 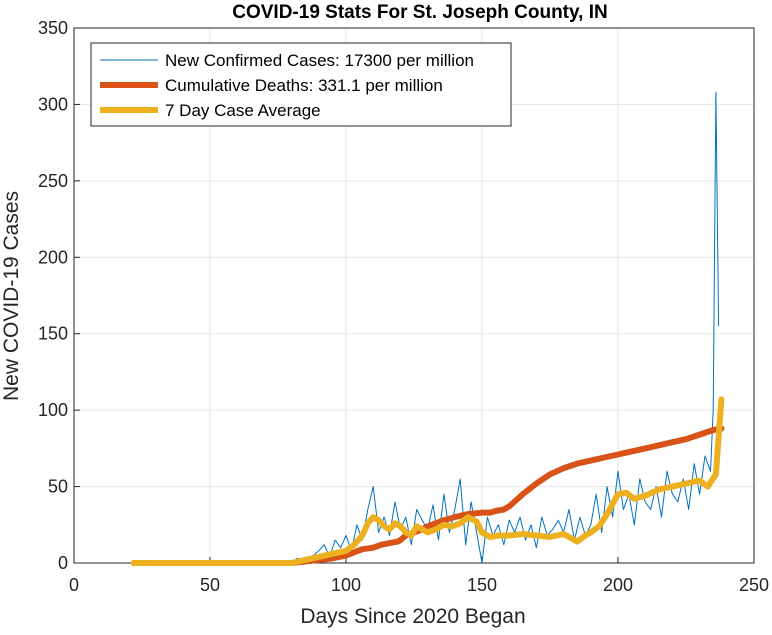 I want to click on legend-label-1: New Confirmed Cases: 17300 per million, so click(x=319, y=60).